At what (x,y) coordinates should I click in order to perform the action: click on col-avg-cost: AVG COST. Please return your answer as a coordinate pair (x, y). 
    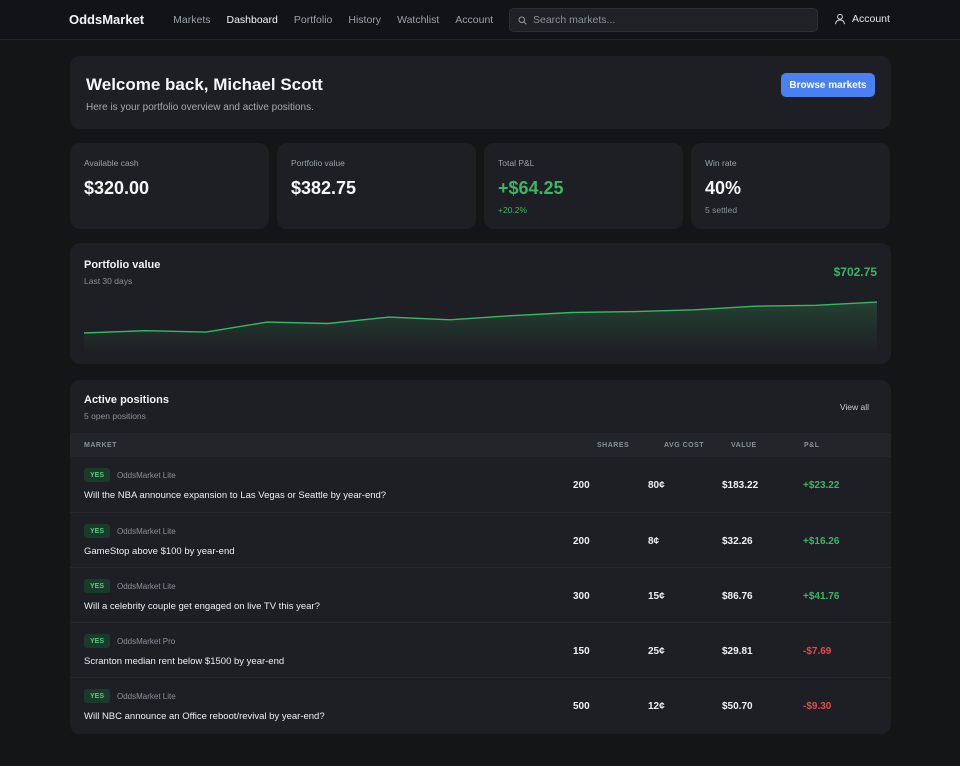
    Looking at the image, I should click on (684, 445).